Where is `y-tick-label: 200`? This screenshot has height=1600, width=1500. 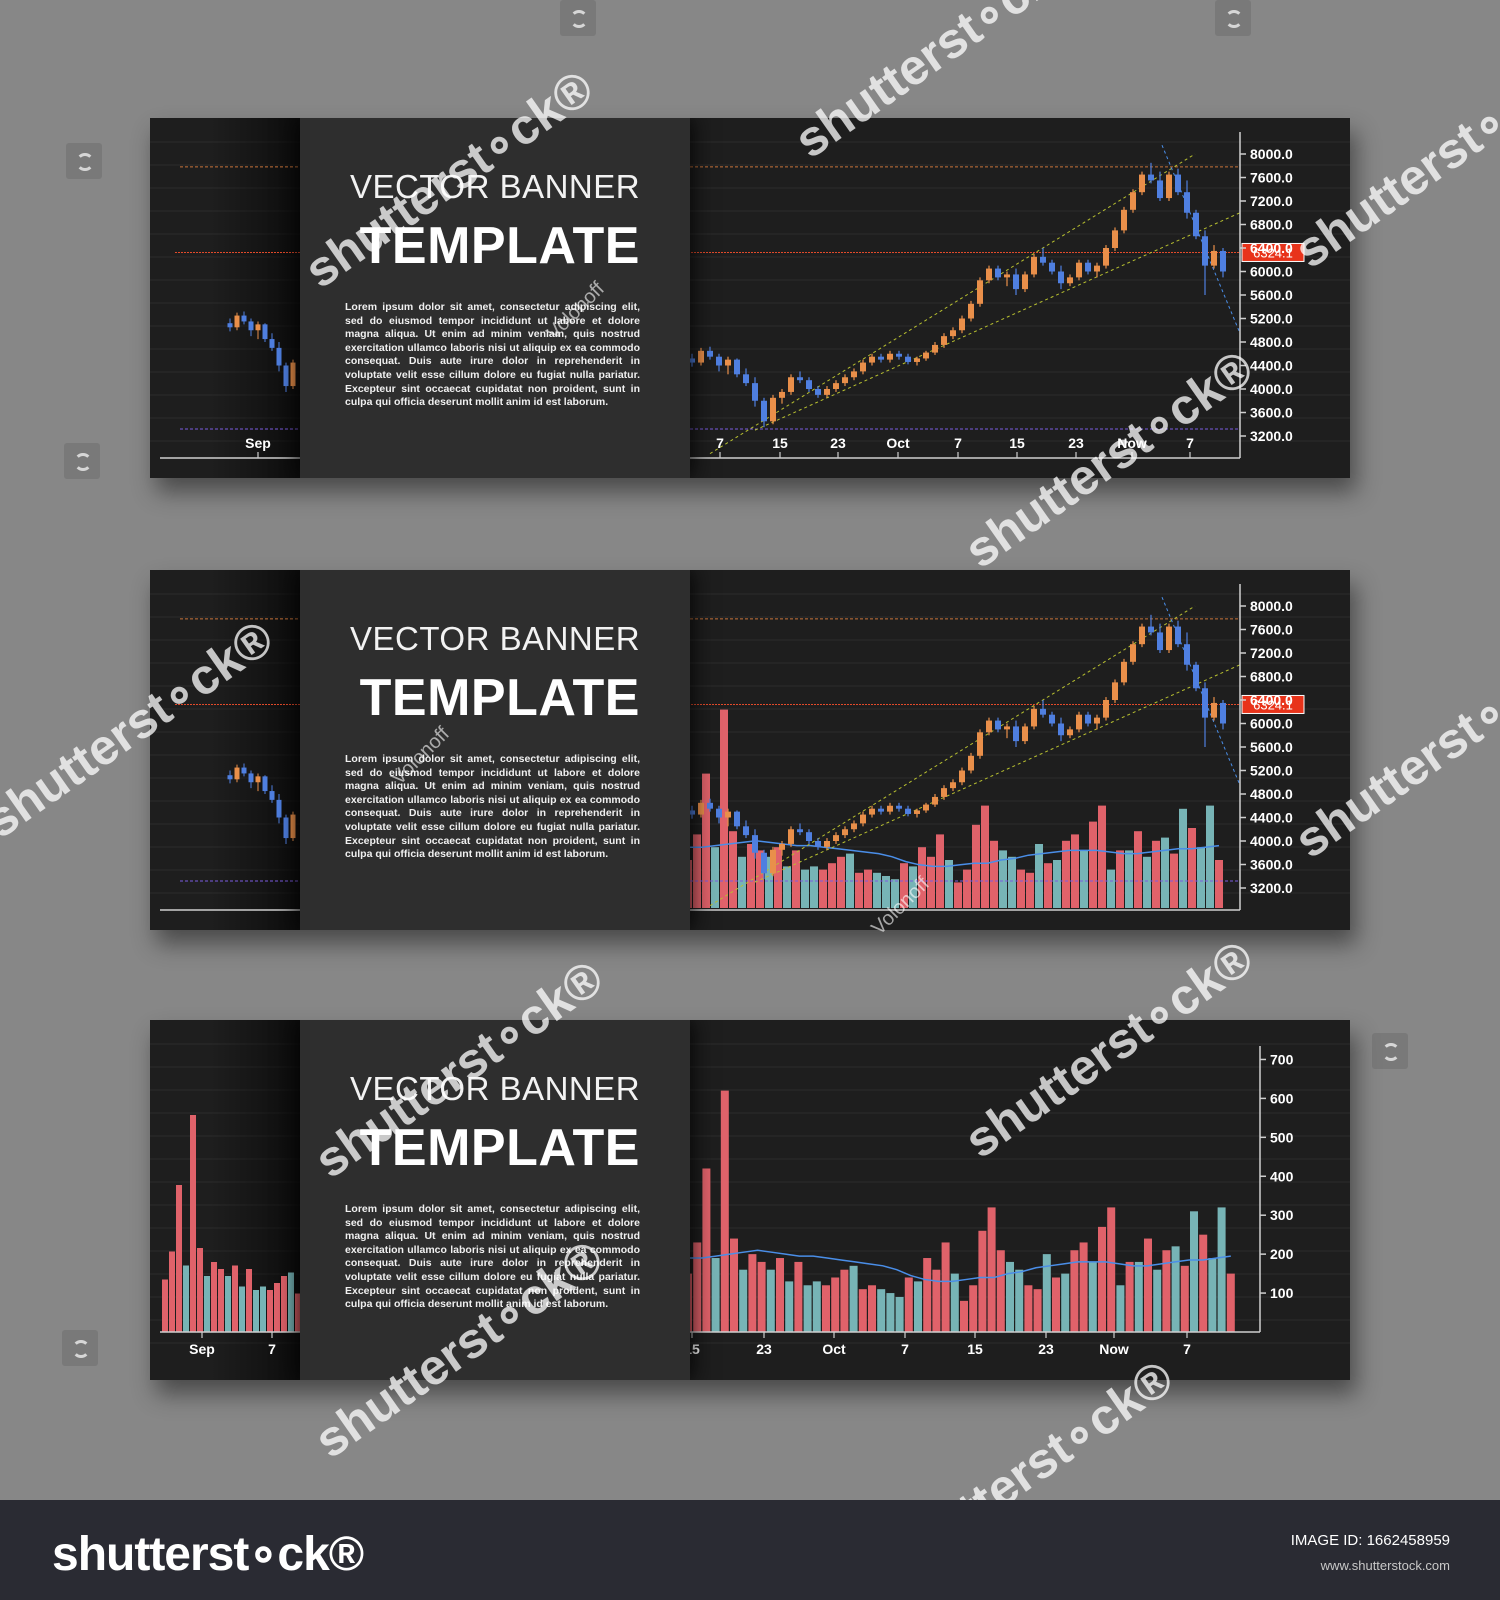
y-tick-label: 200 is located at coordinates (1282, 1254).